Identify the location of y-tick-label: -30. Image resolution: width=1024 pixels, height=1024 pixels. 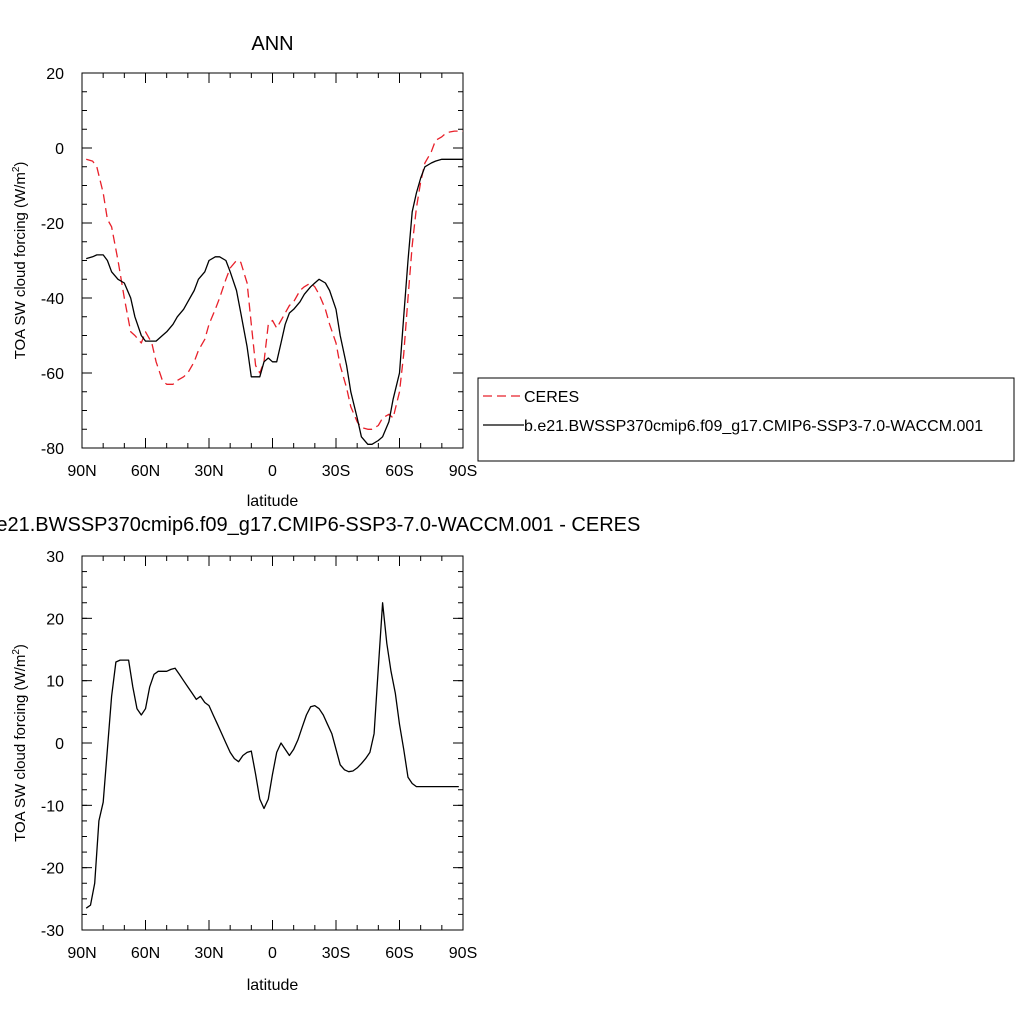
(52, 931).